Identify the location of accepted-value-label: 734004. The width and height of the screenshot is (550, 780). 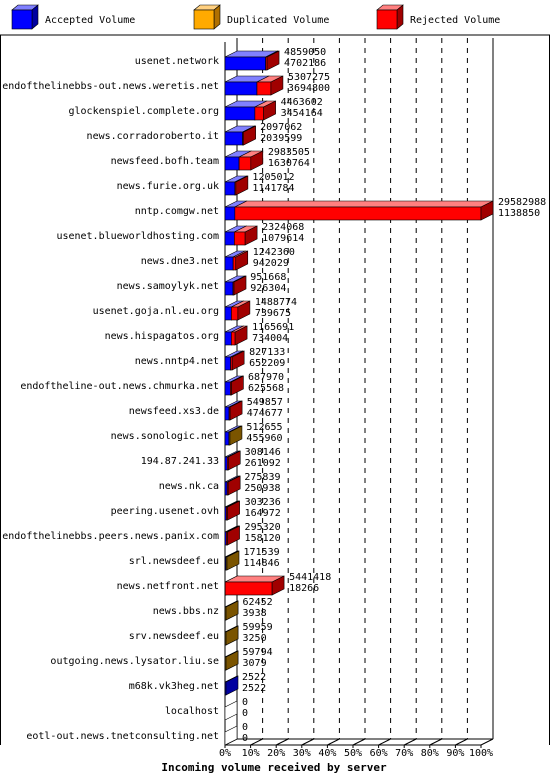
(270, 338).